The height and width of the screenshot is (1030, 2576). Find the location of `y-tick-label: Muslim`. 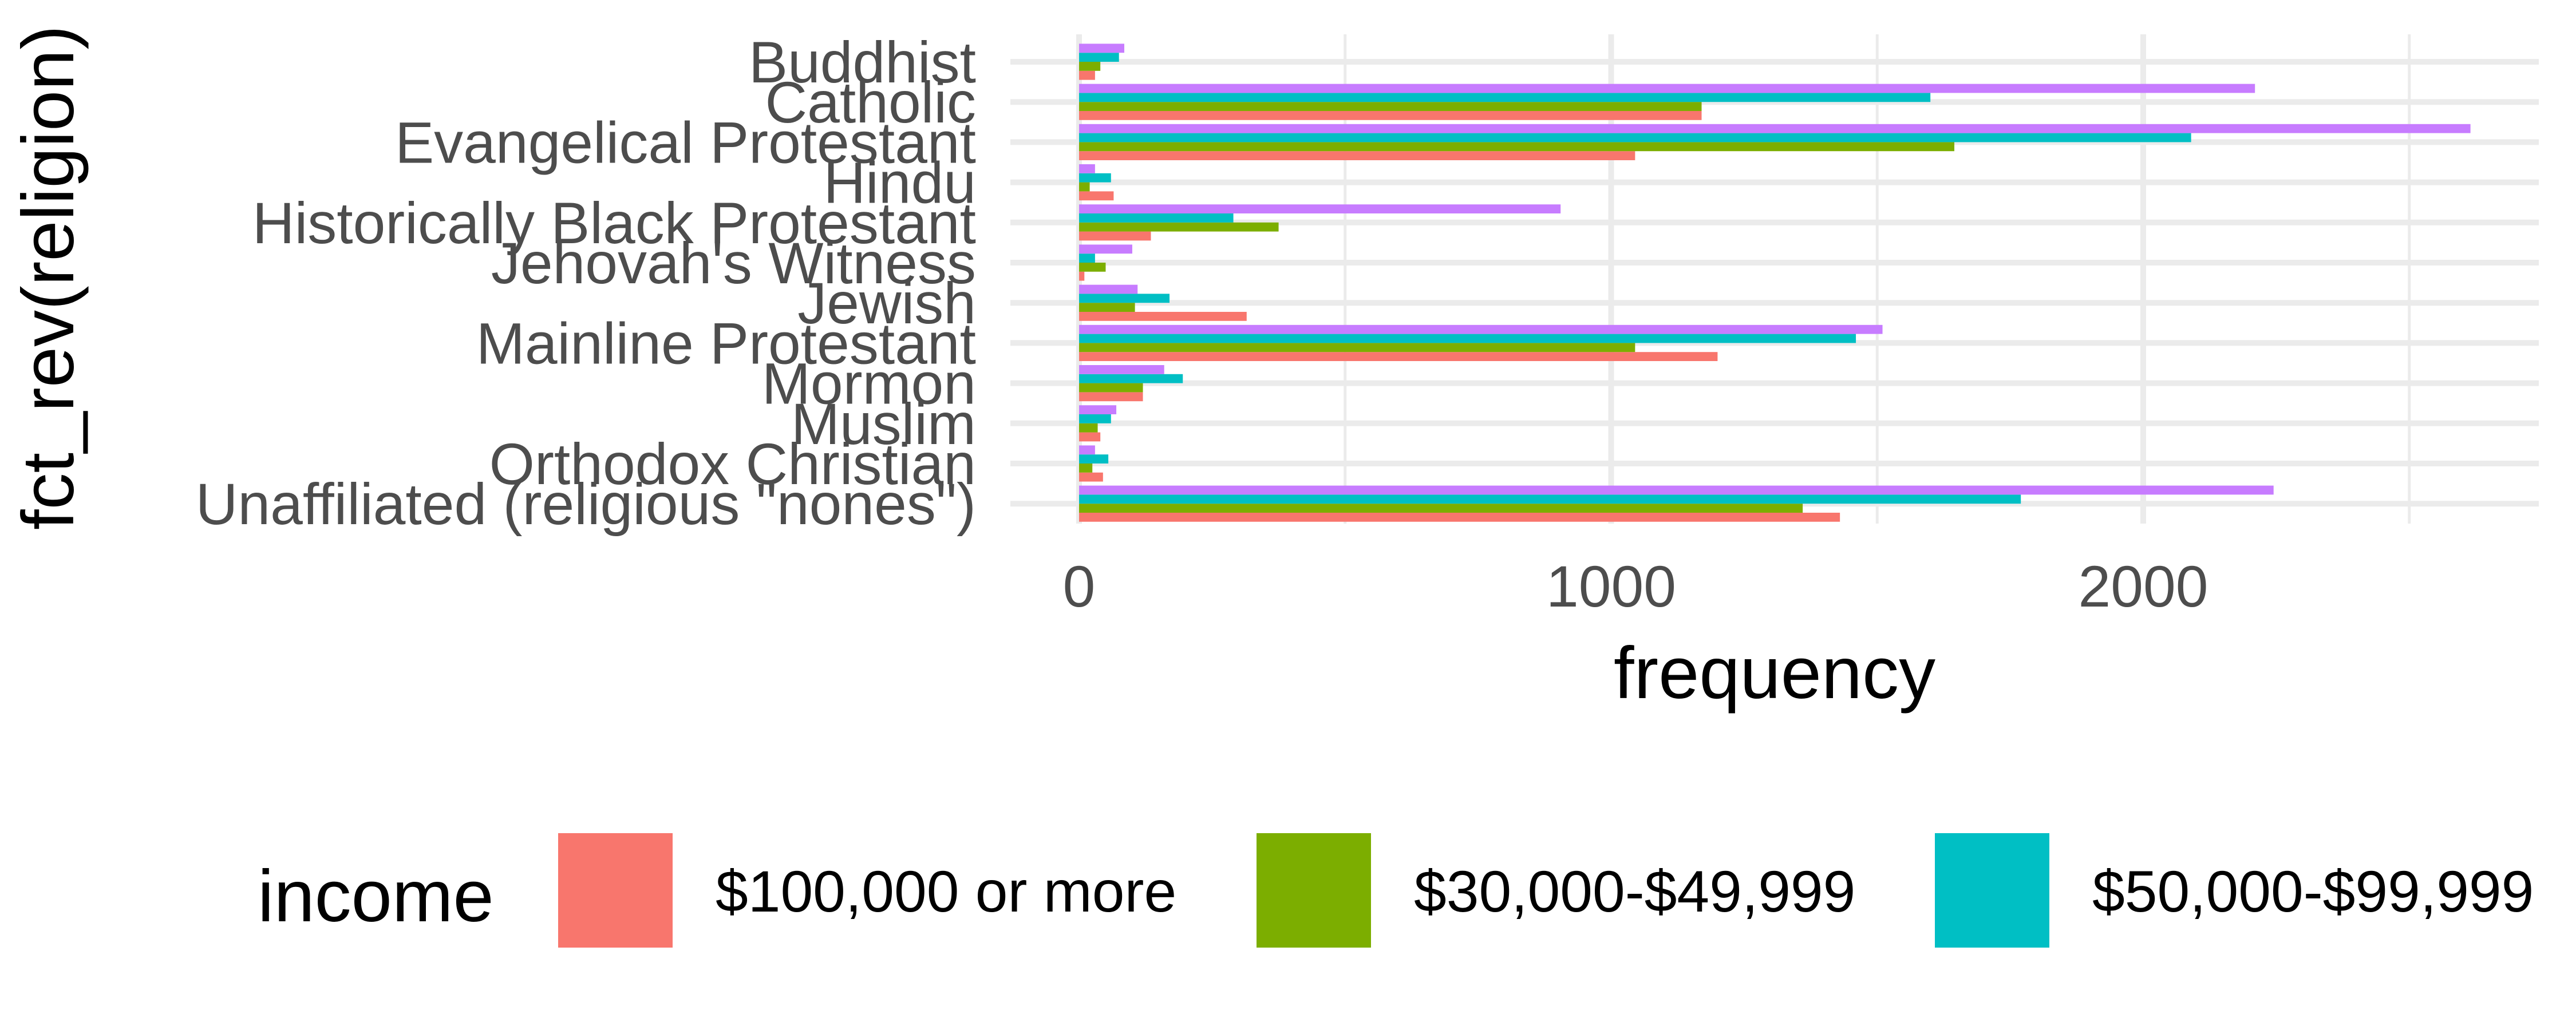

y-tick-label: Muslim is located at coordinates (883, 424).